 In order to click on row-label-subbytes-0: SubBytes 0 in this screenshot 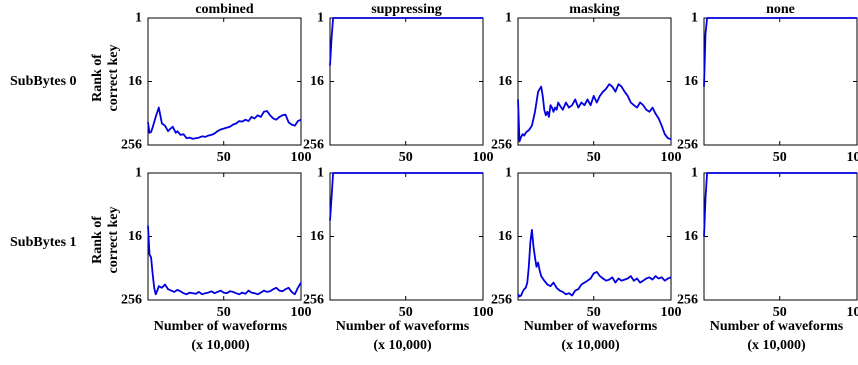, I will do `click(43, 81)`.